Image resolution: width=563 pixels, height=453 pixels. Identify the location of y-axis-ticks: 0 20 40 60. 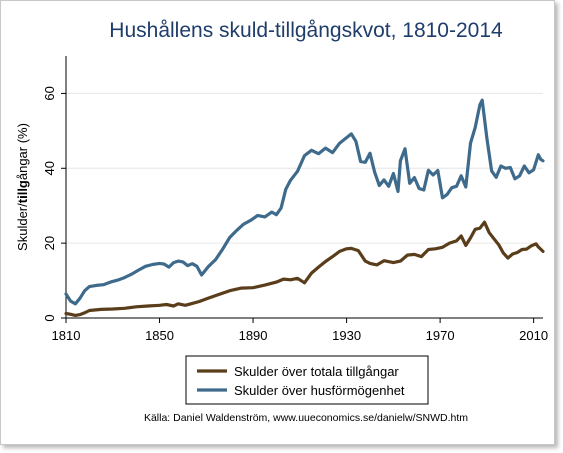
(54, 204).